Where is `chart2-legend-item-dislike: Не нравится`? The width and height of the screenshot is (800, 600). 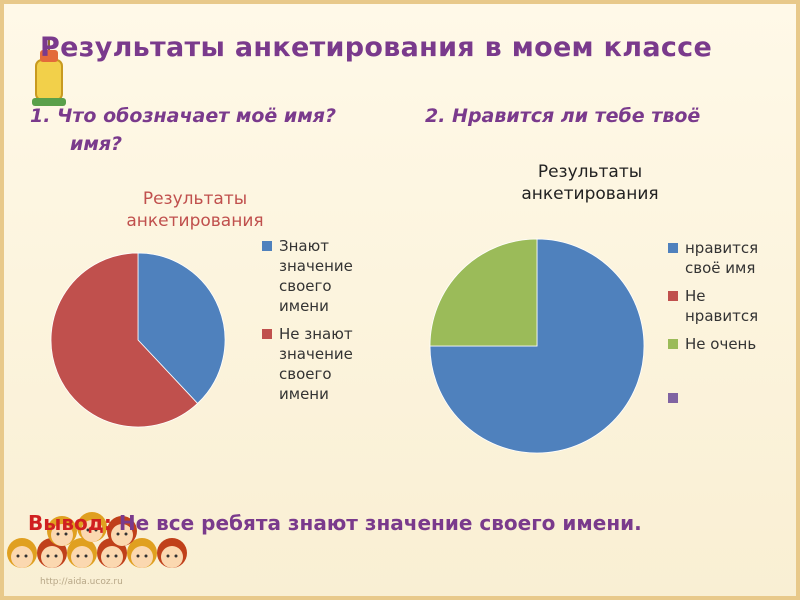
chart2-legend-item-dislike: Не нравится is located at coordinates (728, 306).